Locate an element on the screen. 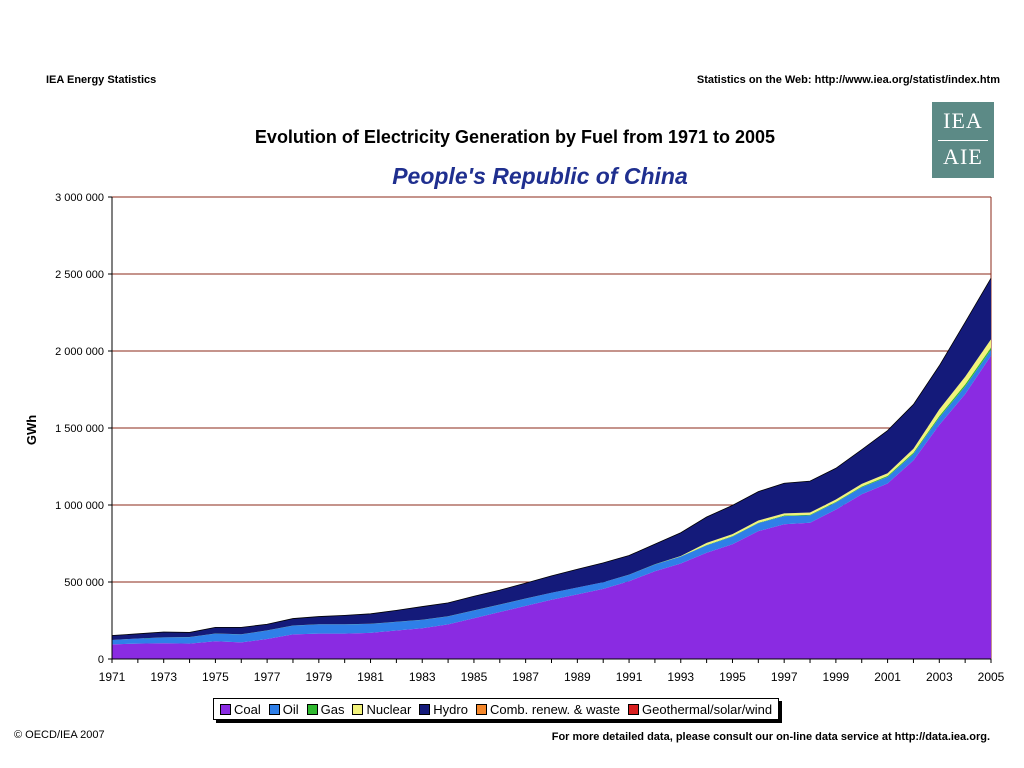 This screenshot has width=1024, height=768. logo-divider is located at coordinates (963, 140).